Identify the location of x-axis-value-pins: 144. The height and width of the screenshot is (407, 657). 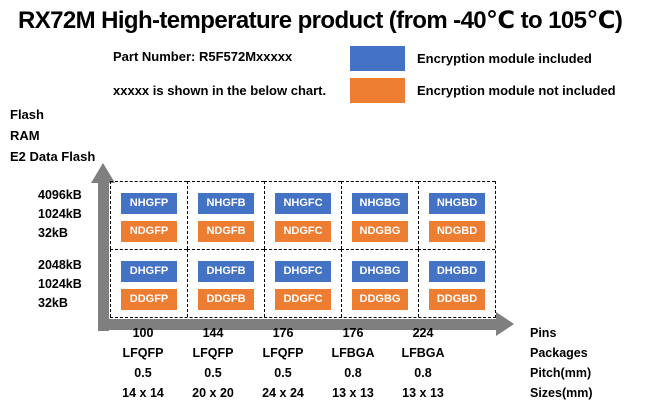
(213, 333).